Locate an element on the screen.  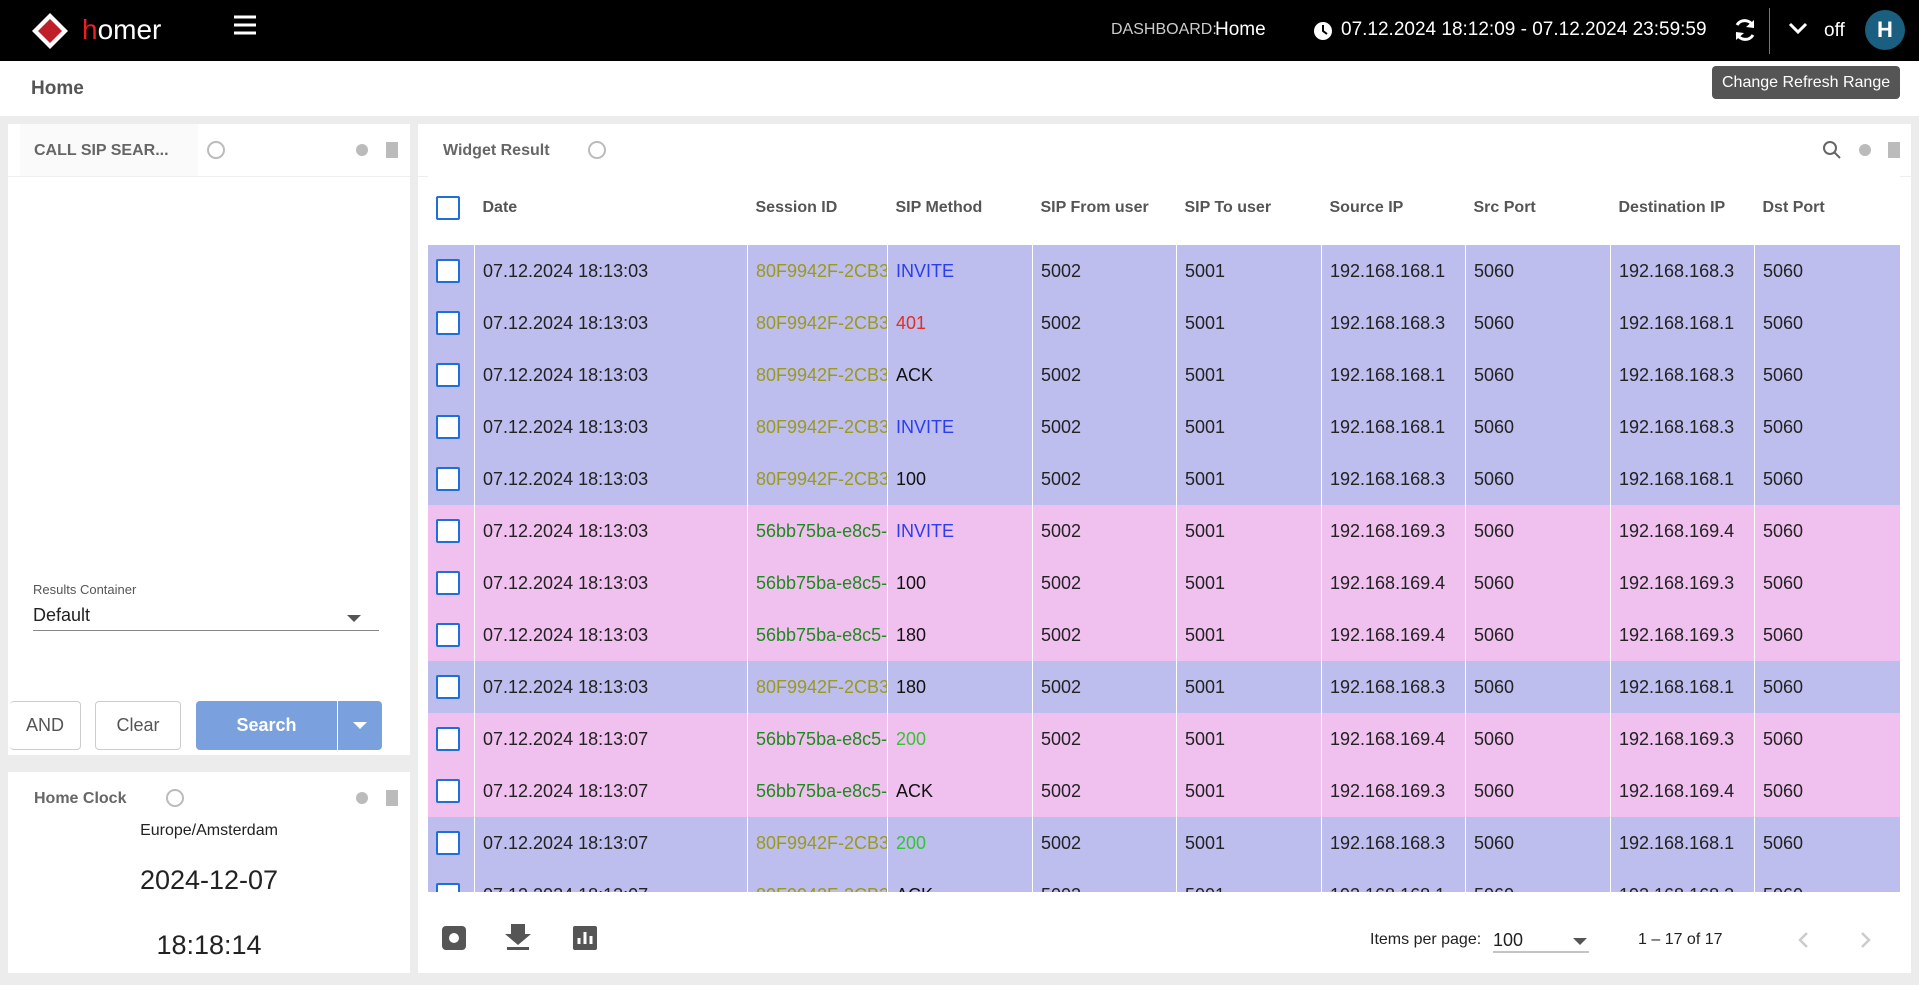
cell: 200 is located at coordinates (960, 739).